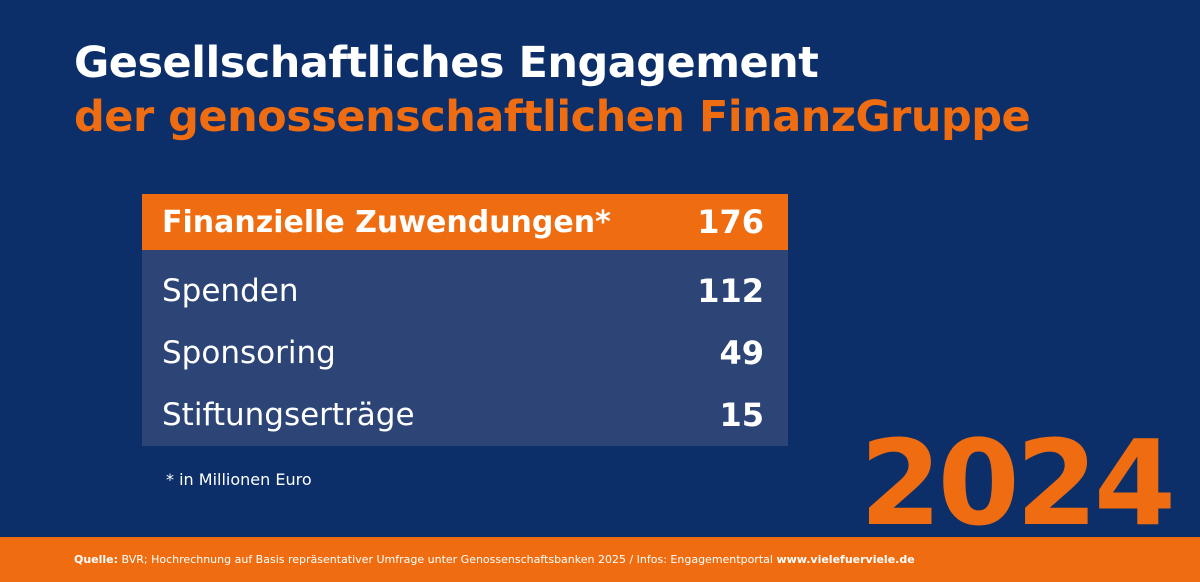  What do you see at coordinates (465, 353) in the screenshot?
I see `table-row: Sponsoring 49` at bounding box center [465, 353].